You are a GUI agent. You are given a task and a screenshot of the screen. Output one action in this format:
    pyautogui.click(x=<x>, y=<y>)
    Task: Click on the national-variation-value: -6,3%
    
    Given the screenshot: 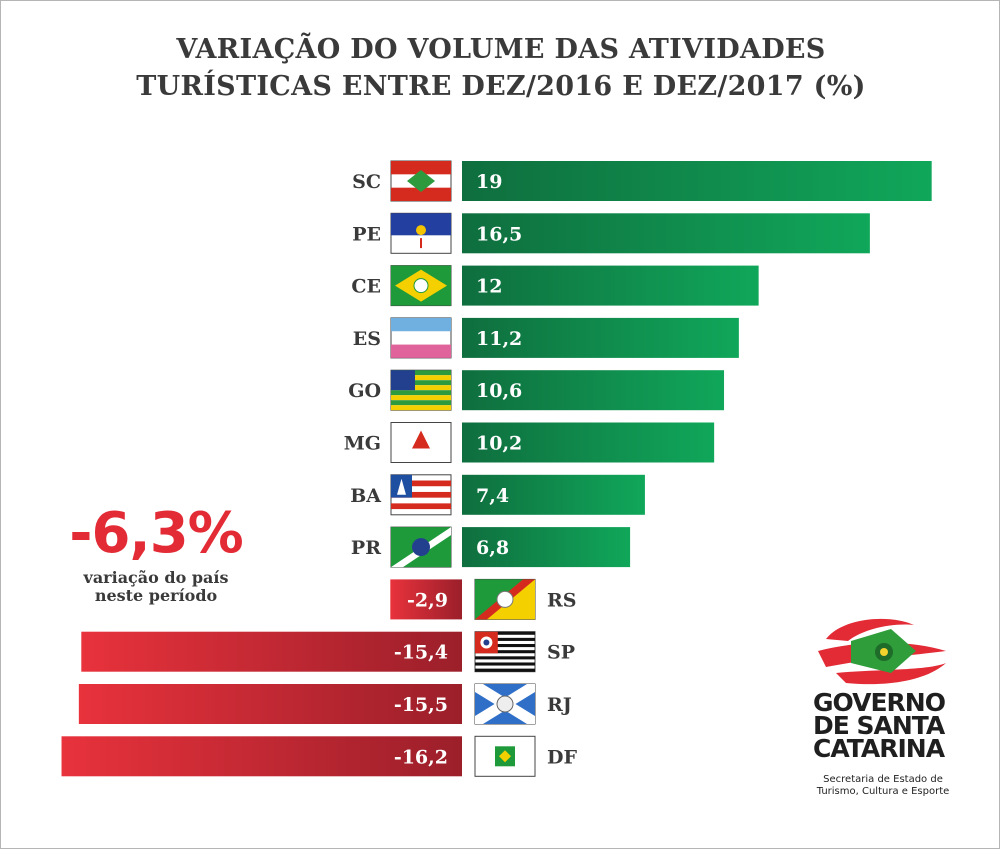 What is the action you would take?
    pyautogui.click(x=156, y=533)
    